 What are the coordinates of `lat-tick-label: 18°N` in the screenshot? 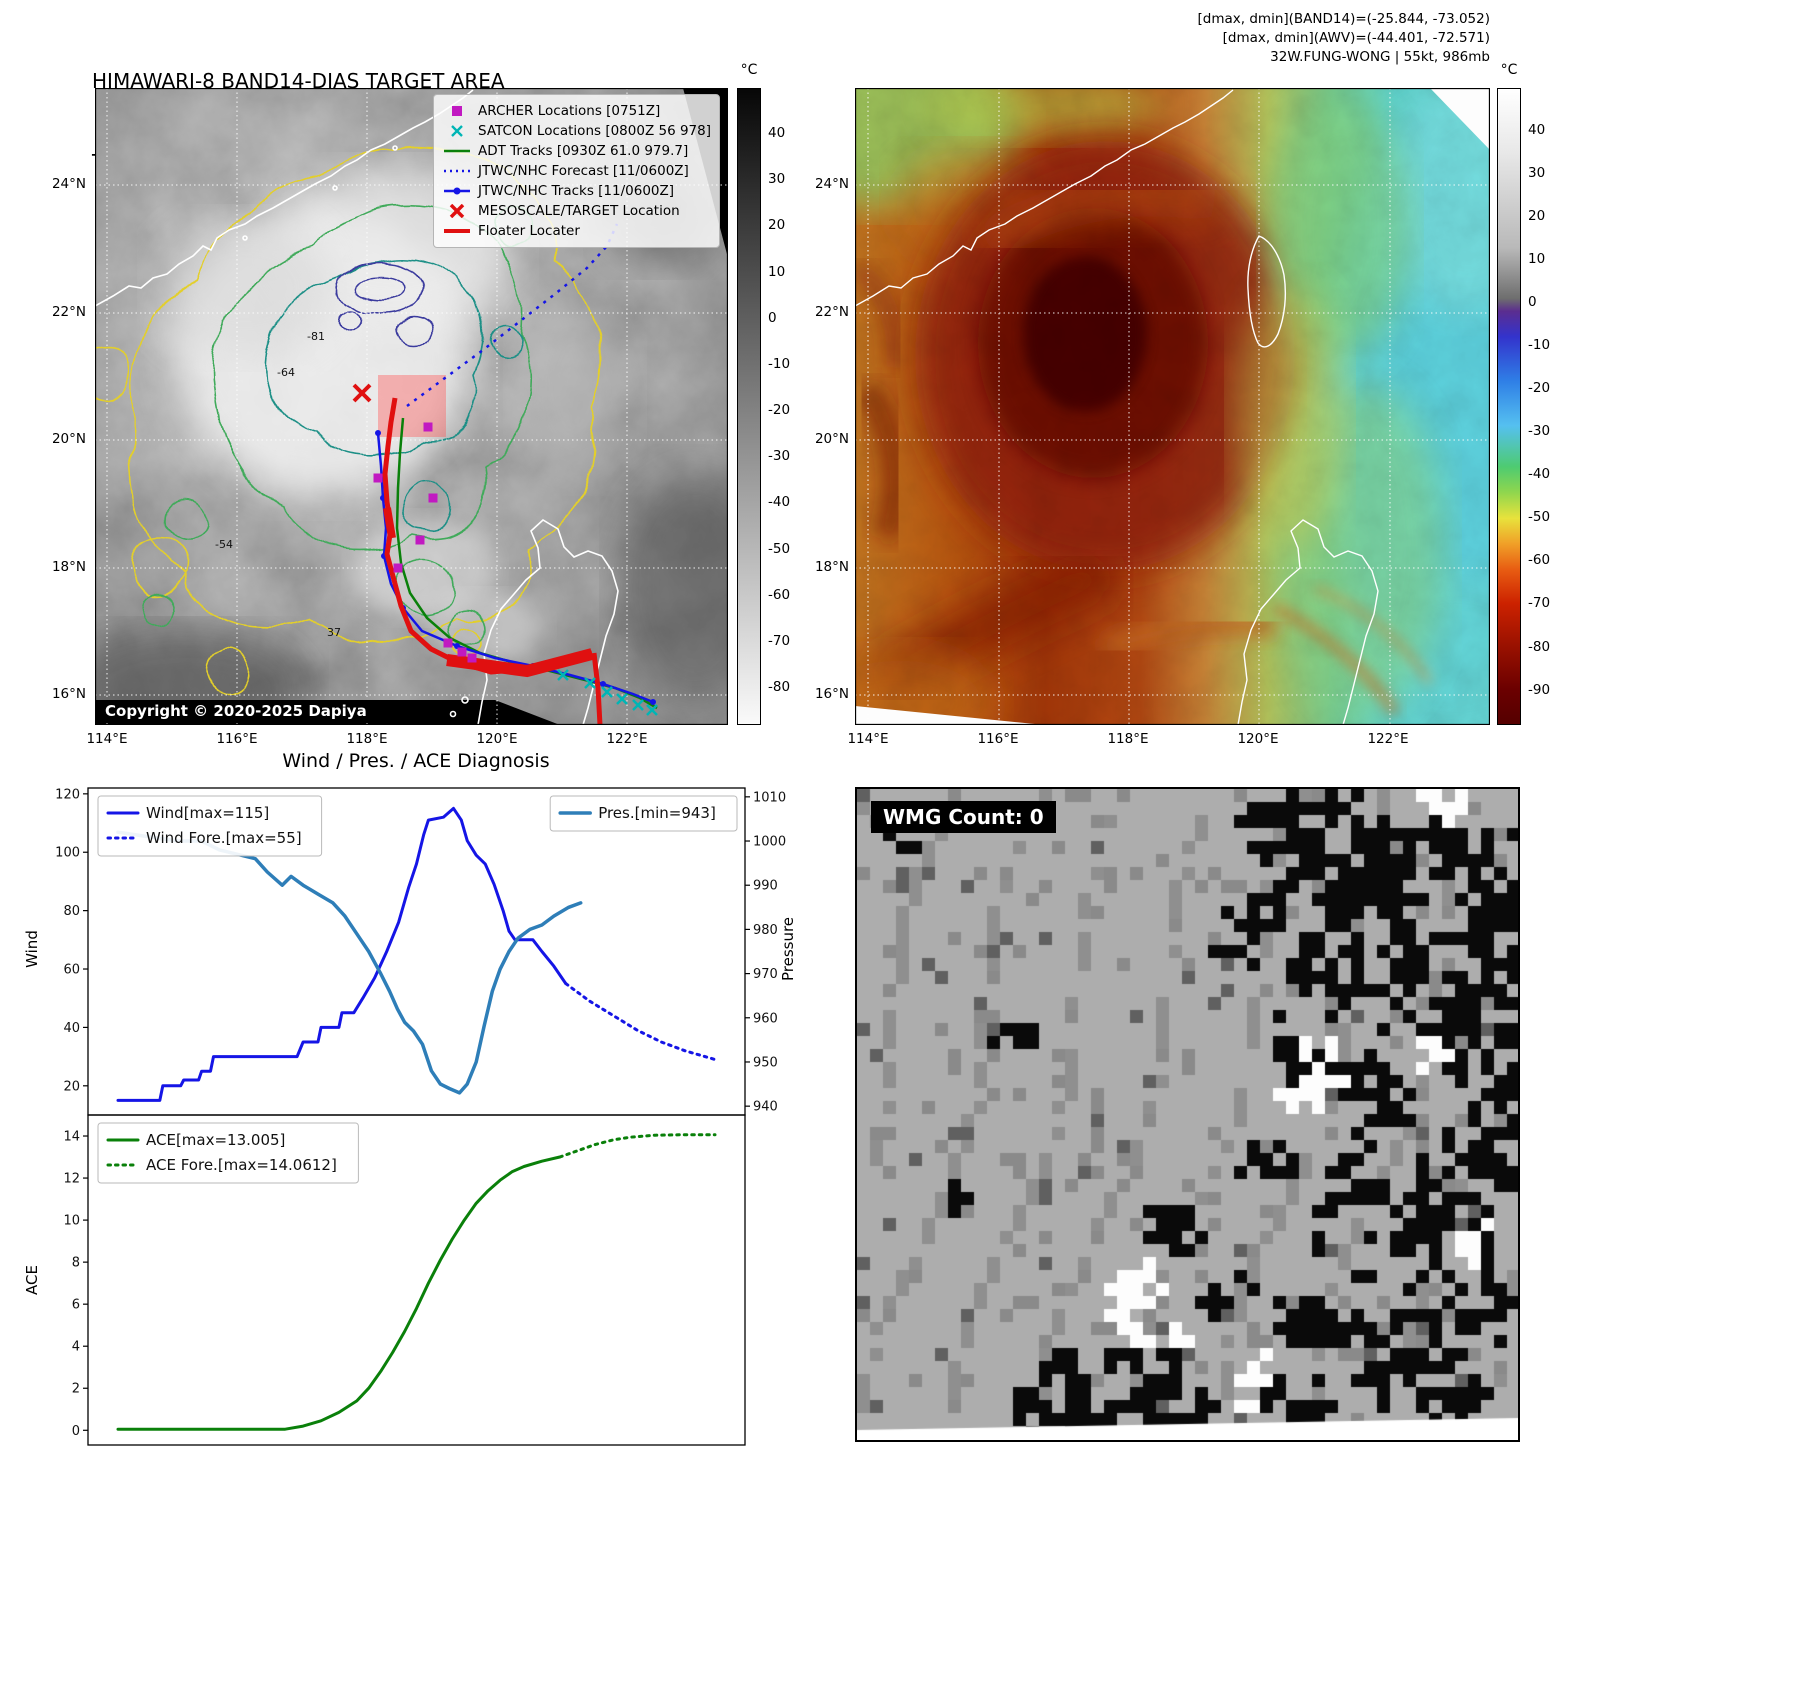 It's located at (68, 567).